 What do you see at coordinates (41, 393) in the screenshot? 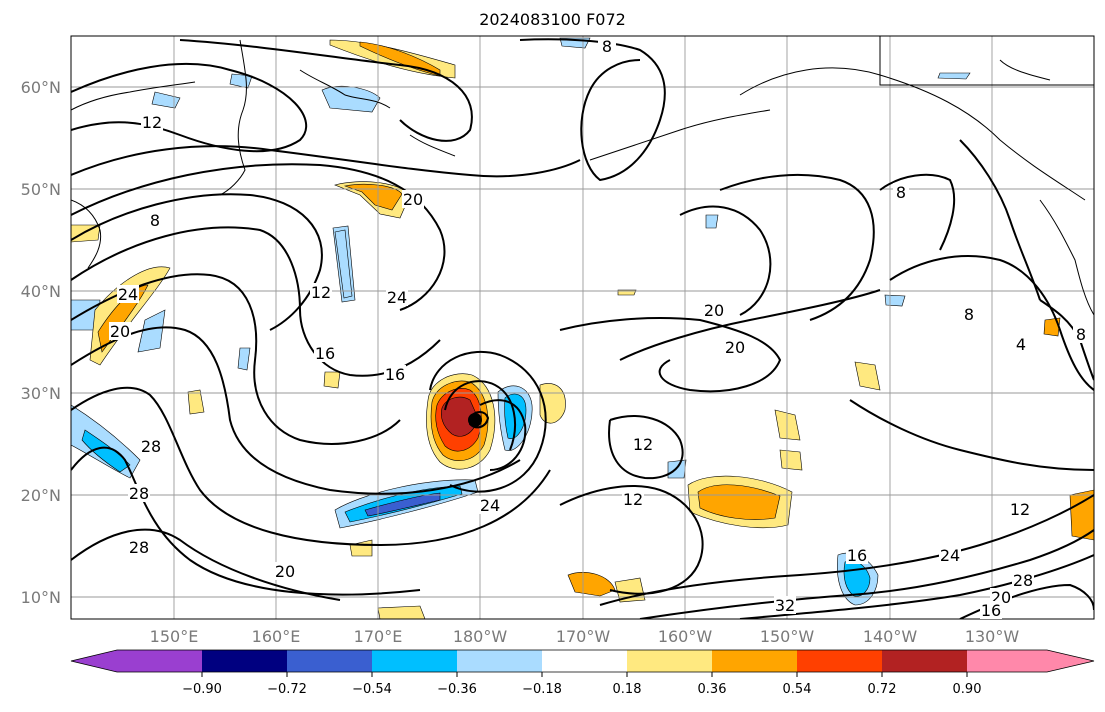
I see `lat-label: 30°N` at bounding box center [41, 393].